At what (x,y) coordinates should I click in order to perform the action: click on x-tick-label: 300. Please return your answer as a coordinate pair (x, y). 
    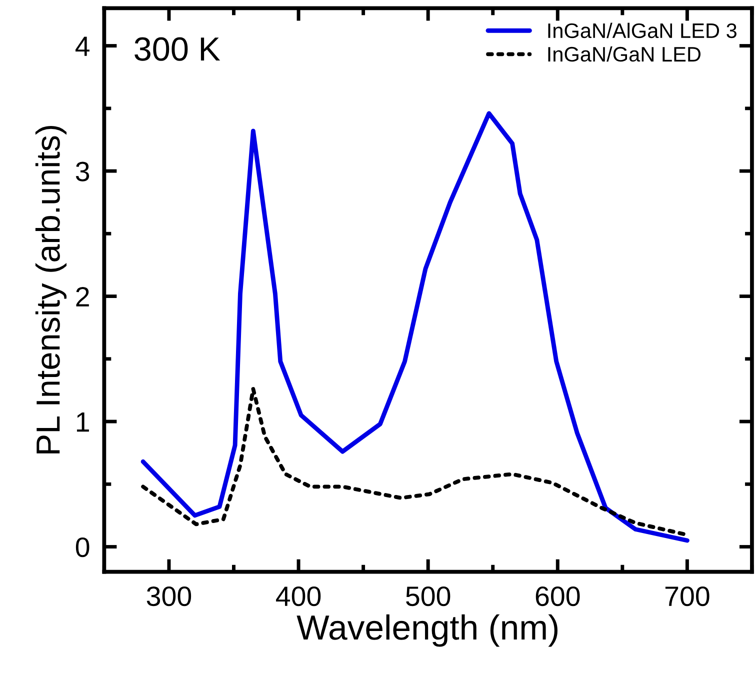
    Looking at the image, I should click on (169, 596).